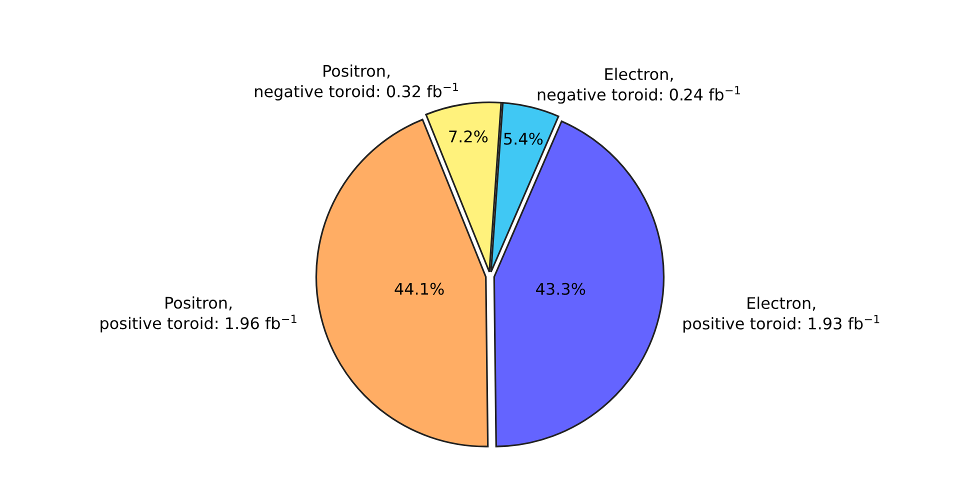  Describe the element at coordinates (561, 288) in the screenshot. I see `data-label: 43.3%` at that location.